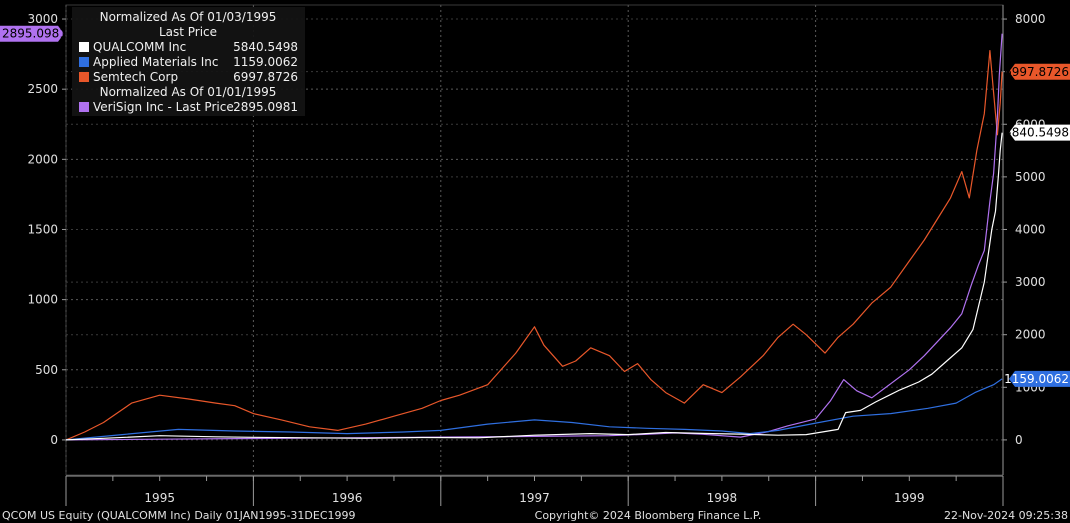  What do you see at coordinates (534, 409) in the screenshot?
I see `series-line-applied-materials-inc` at bounding box center [534, 409].